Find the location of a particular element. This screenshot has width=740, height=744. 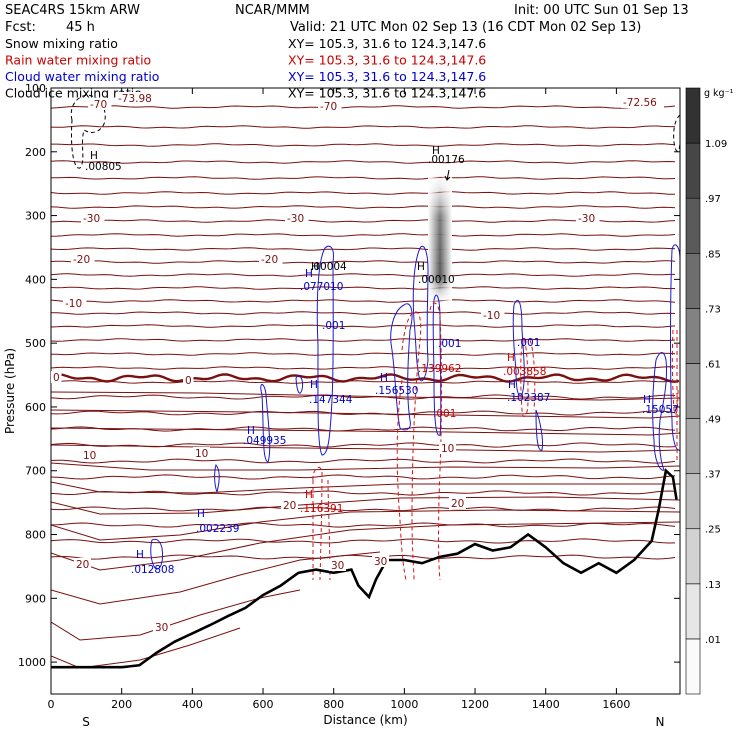

temperature-label: 20 is located at coordinates (82, 565).